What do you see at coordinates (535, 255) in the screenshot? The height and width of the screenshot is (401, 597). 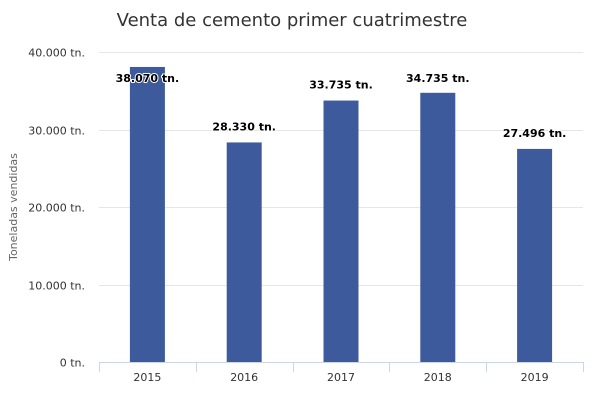 I see `bar-2019` at bounding box center [535, 255].